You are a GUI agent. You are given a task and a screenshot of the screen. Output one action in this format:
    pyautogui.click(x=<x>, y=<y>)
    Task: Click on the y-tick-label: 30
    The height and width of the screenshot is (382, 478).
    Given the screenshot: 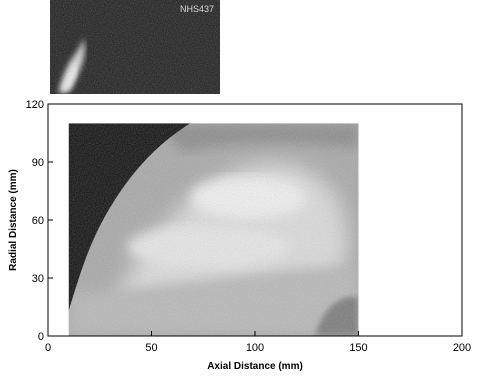 What is the action you would take?
    pyautogui.click(x=38, y=279)
    